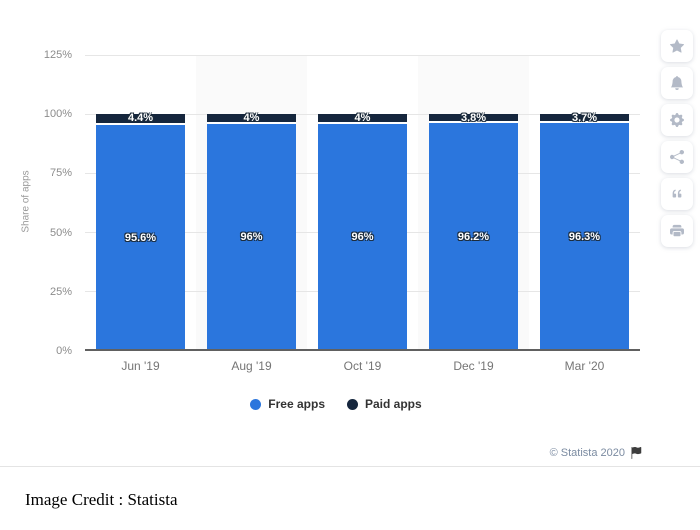 The height and width of the screenshot is (530, 700). I want to click on x-category-label: Oct '19, so click(362, 366).